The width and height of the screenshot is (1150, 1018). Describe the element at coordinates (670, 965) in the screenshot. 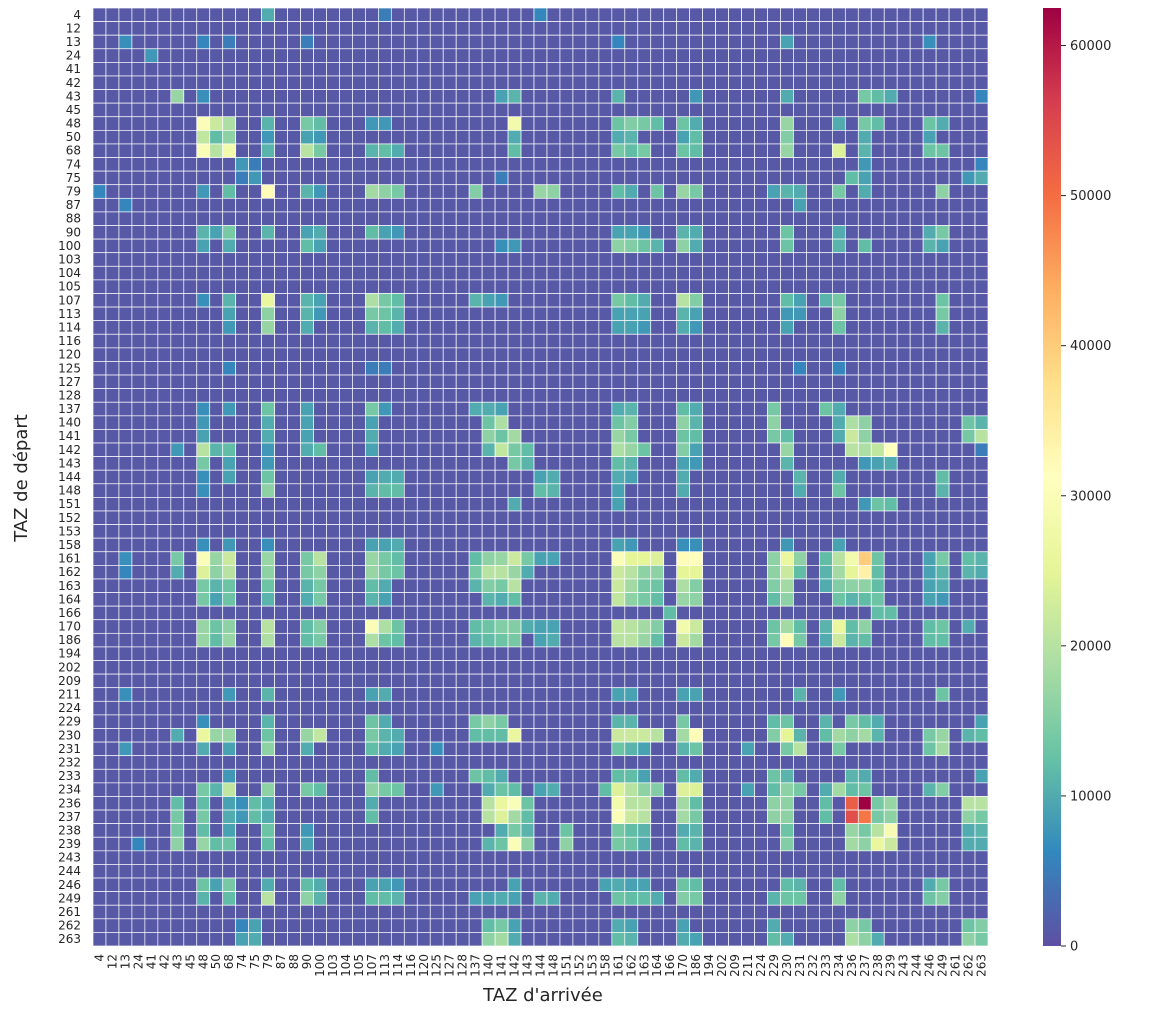

I see `x-tick-label: 166` at that location.